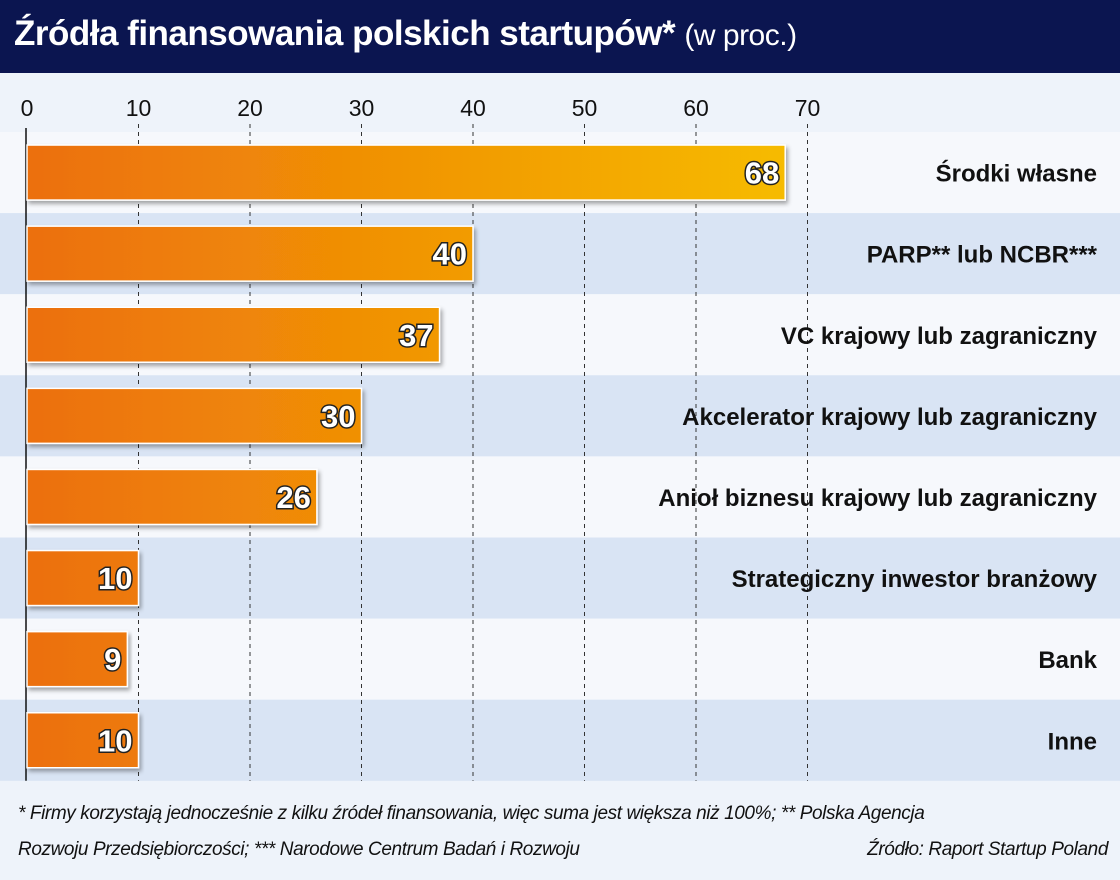 Image resolution: width=1120 pixels, height=880 pixels. What do you see at coordinates (987, 849) in the screenshot?
I see `source-note: Źródło: Raport Startup Poland` at bounding box center [987, 849].